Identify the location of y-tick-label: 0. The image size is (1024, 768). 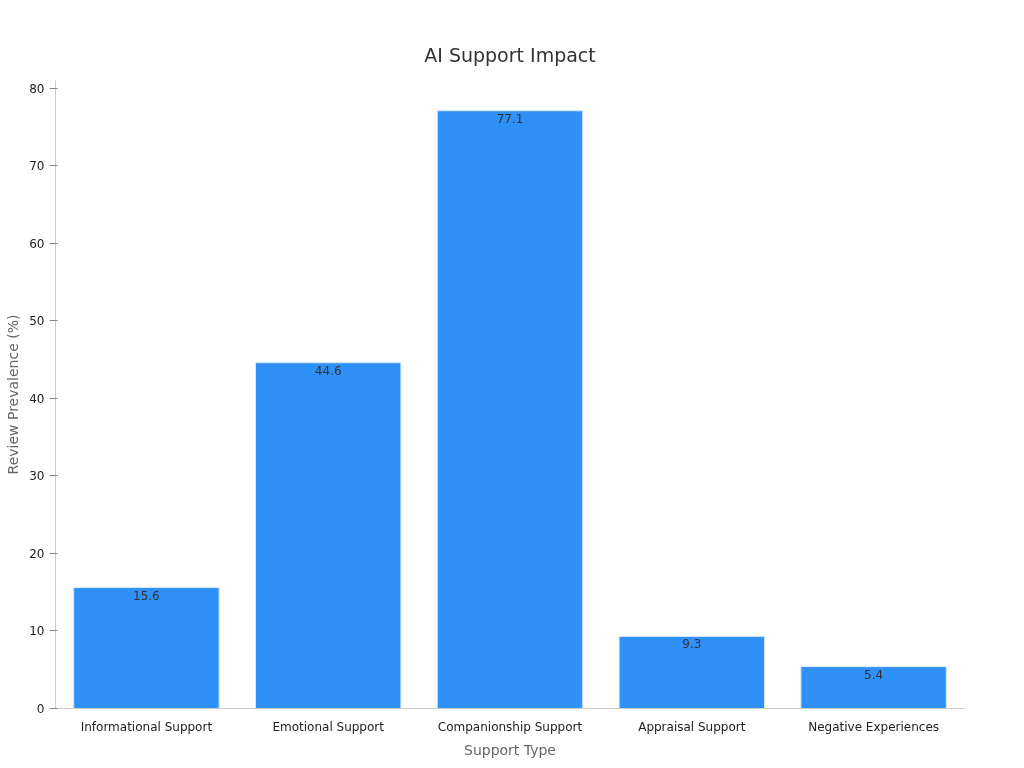
(40, 709).